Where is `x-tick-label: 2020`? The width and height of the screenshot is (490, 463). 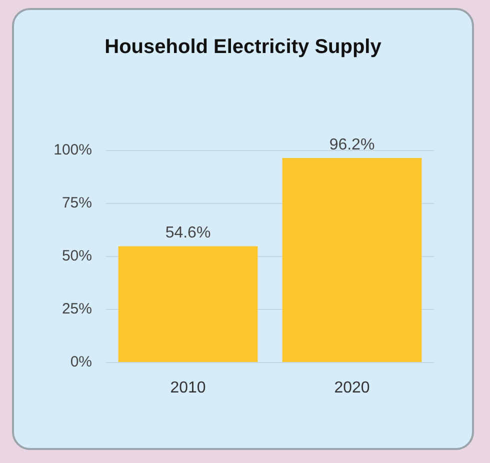 x-tick-label: 2020 is located at coordinates (352, 388).